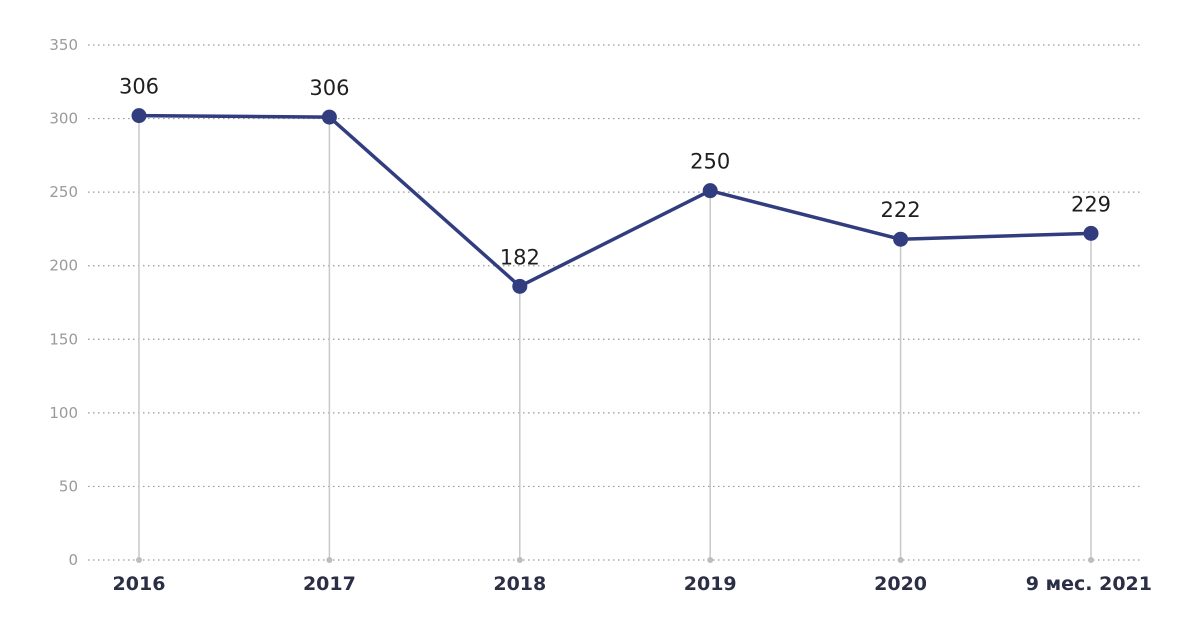 This screenshot has width=1200, height=627. Describe the element at coordinates (139, 584) in the screenshot. I see `x-tick-label: 2016` at that location.